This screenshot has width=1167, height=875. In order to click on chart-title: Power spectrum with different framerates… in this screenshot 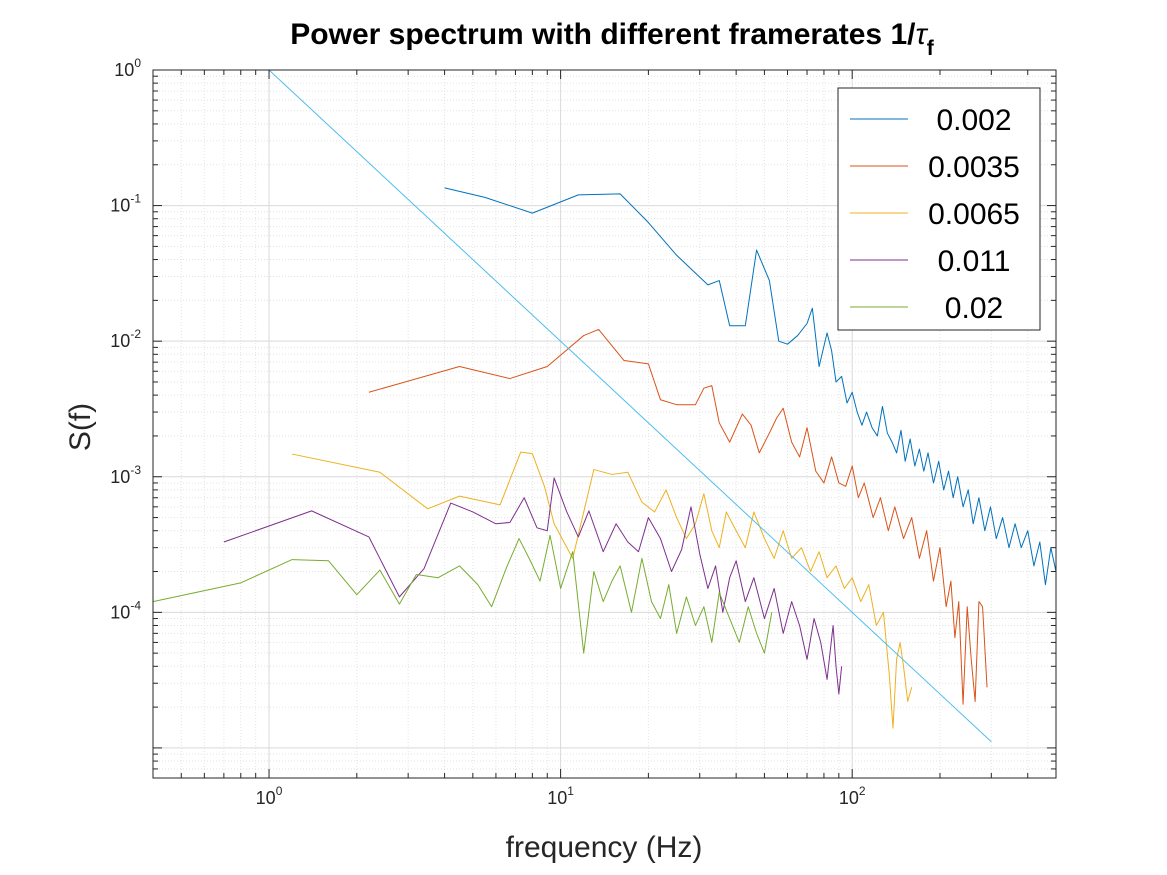, I will do `click(612, 39)`.